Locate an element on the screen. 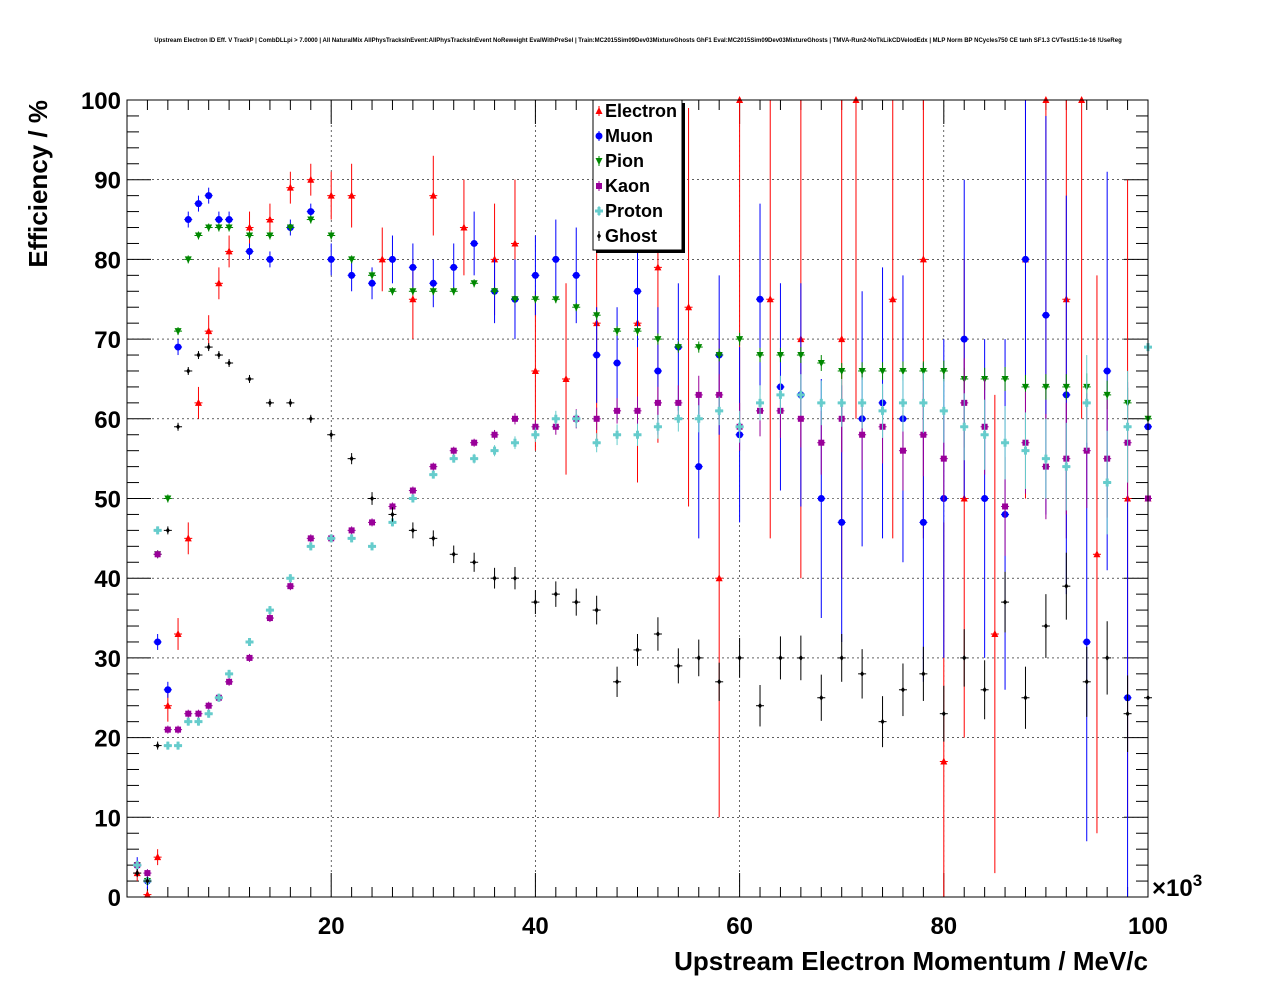  x-tick-label: 100 is located at coordinates (1148, 926).